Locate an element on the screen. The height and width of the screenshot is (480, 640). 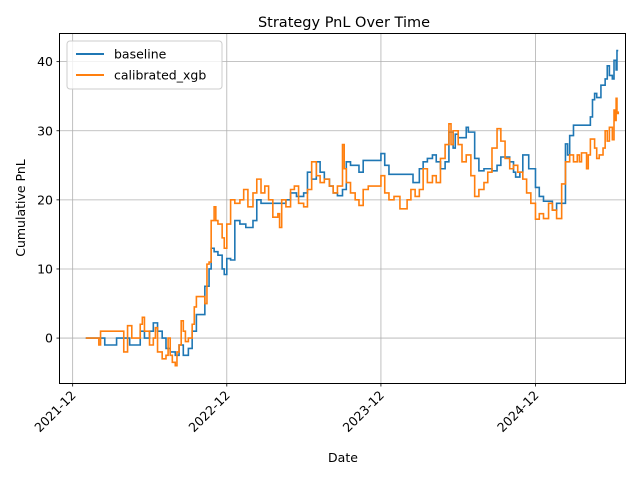
y-tick-label: 10 is located at coordinates (45, 268).